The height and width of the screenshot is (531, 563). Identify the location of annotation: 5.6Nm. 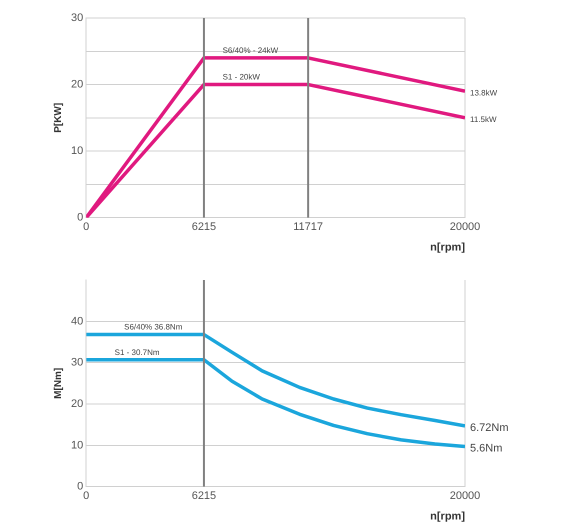
(486, 448).